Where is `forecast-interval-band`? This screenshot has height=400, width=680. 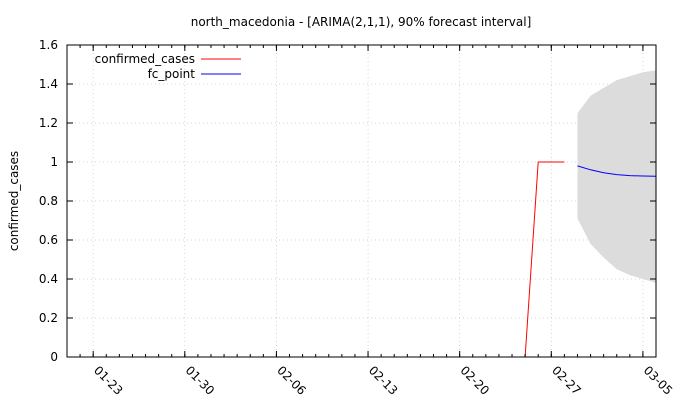
forecast-interval-band is located at coordinates (616, 176).